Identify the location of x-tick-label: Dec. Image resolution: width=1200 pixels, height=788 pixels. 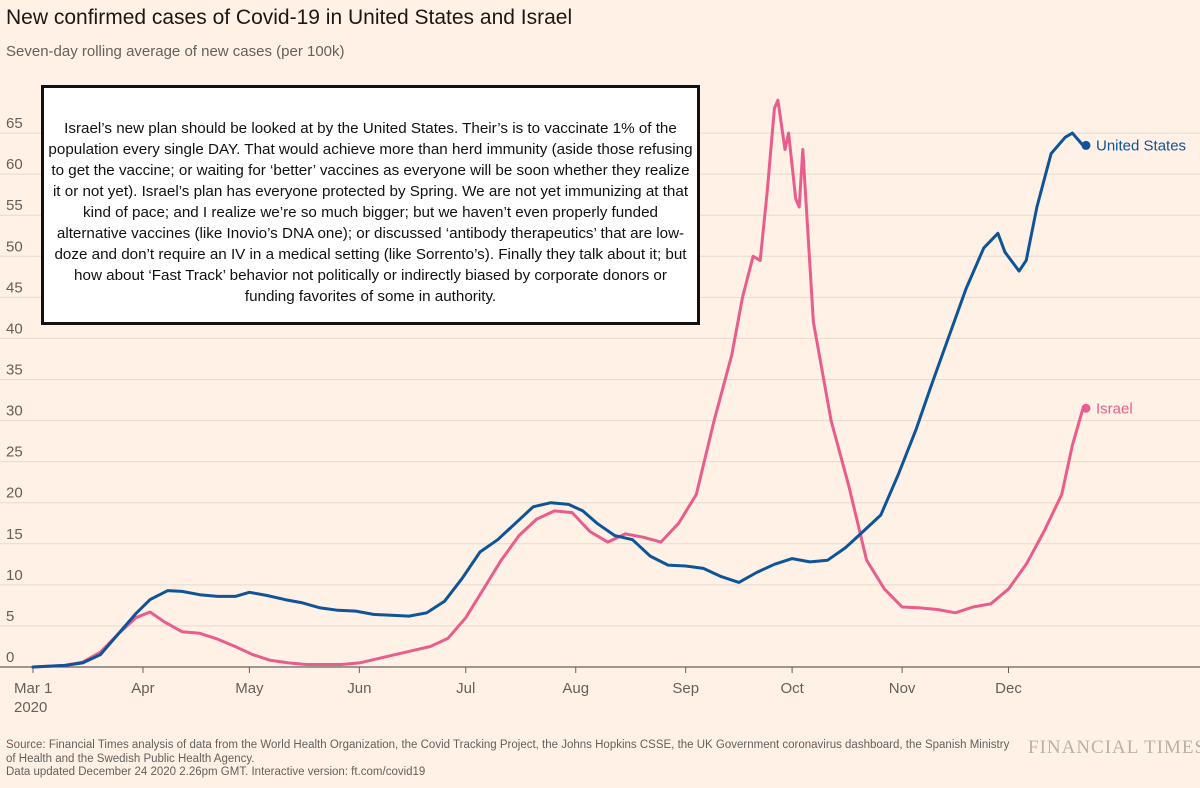
(1008, 688).